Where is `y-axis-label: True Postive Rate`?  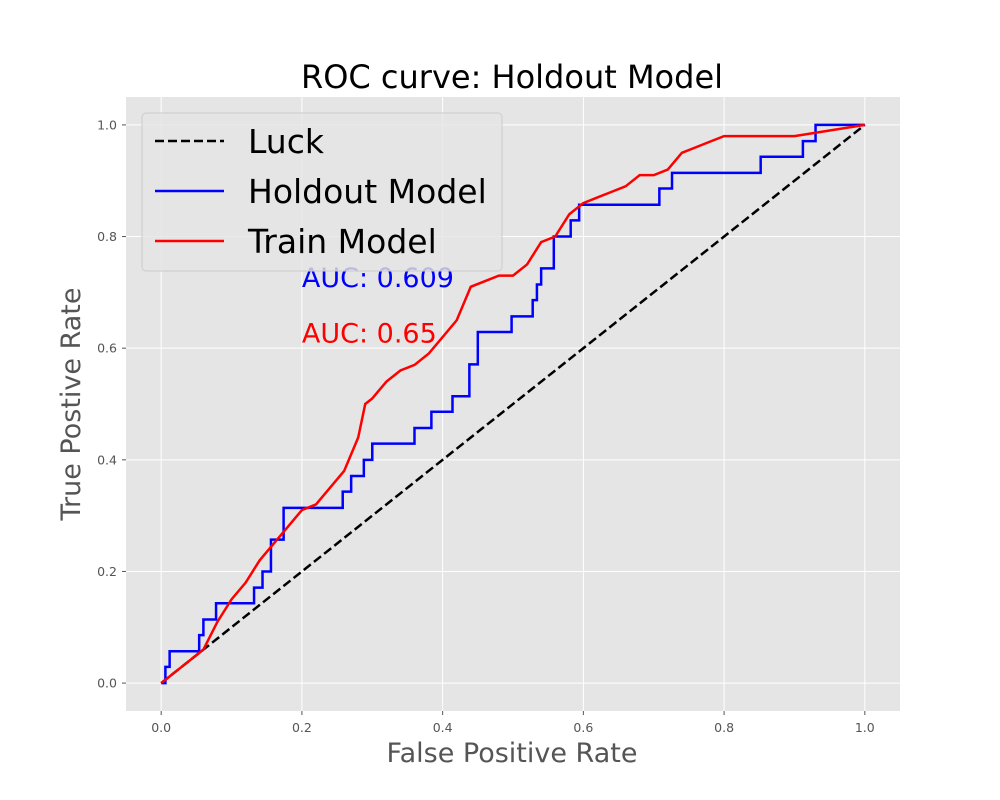 y-axis-label: True Postive Rate is located at coordinates (71, 404).